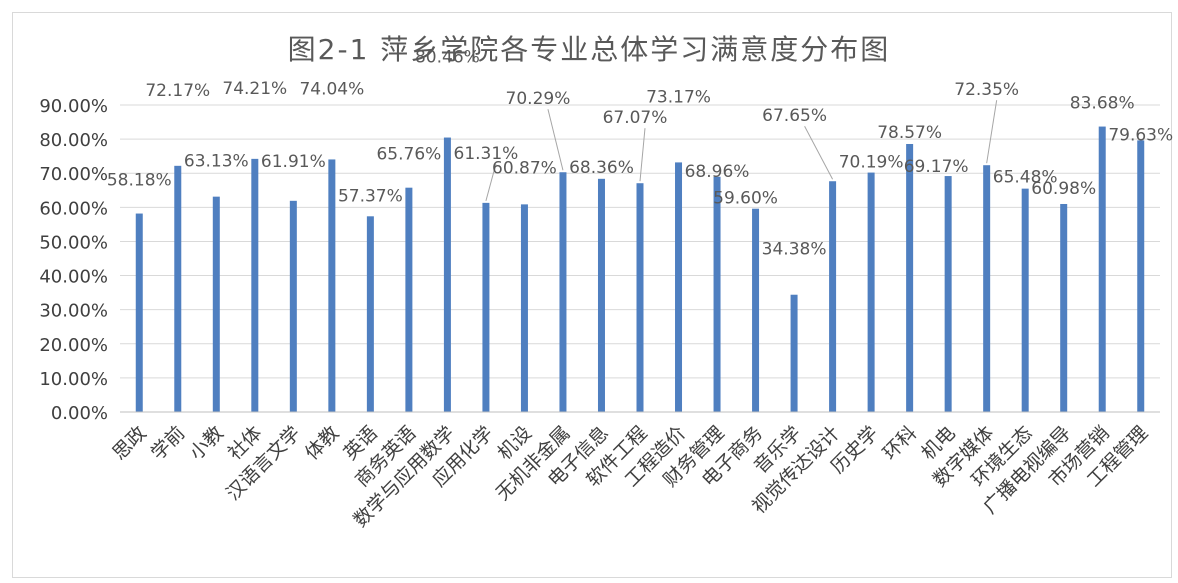 This screenshot has width=1178, height=583. Describe the element at coordinates (909, 133) in the screenshot. I see `data-label: 78.57%` at that location.